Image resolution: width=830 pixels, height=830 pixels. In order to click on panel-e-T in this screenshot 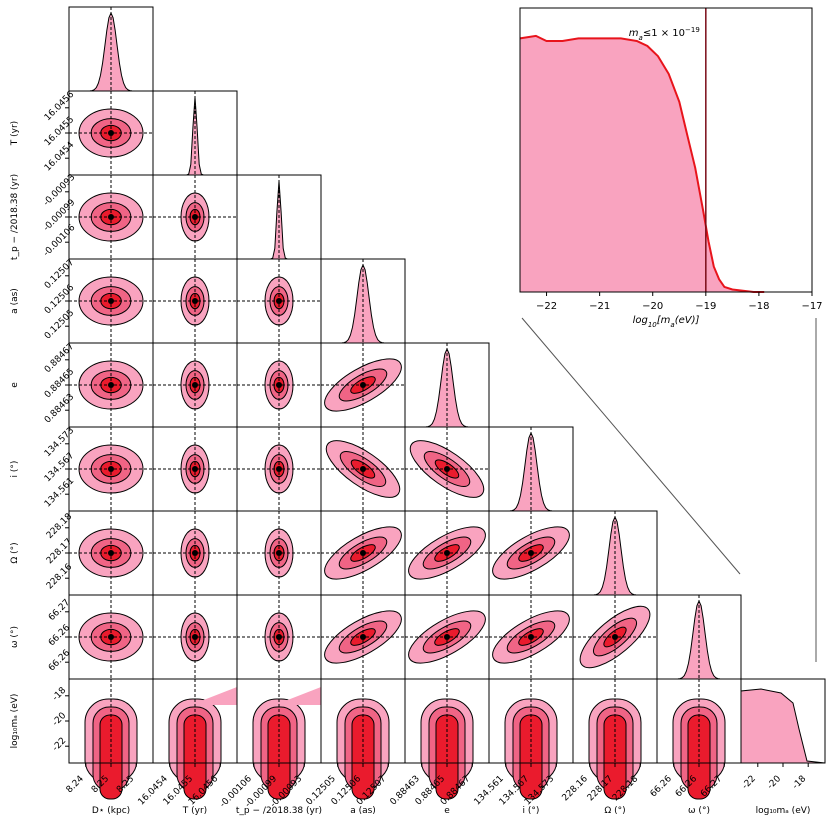, I will do `click(195, 385)`.